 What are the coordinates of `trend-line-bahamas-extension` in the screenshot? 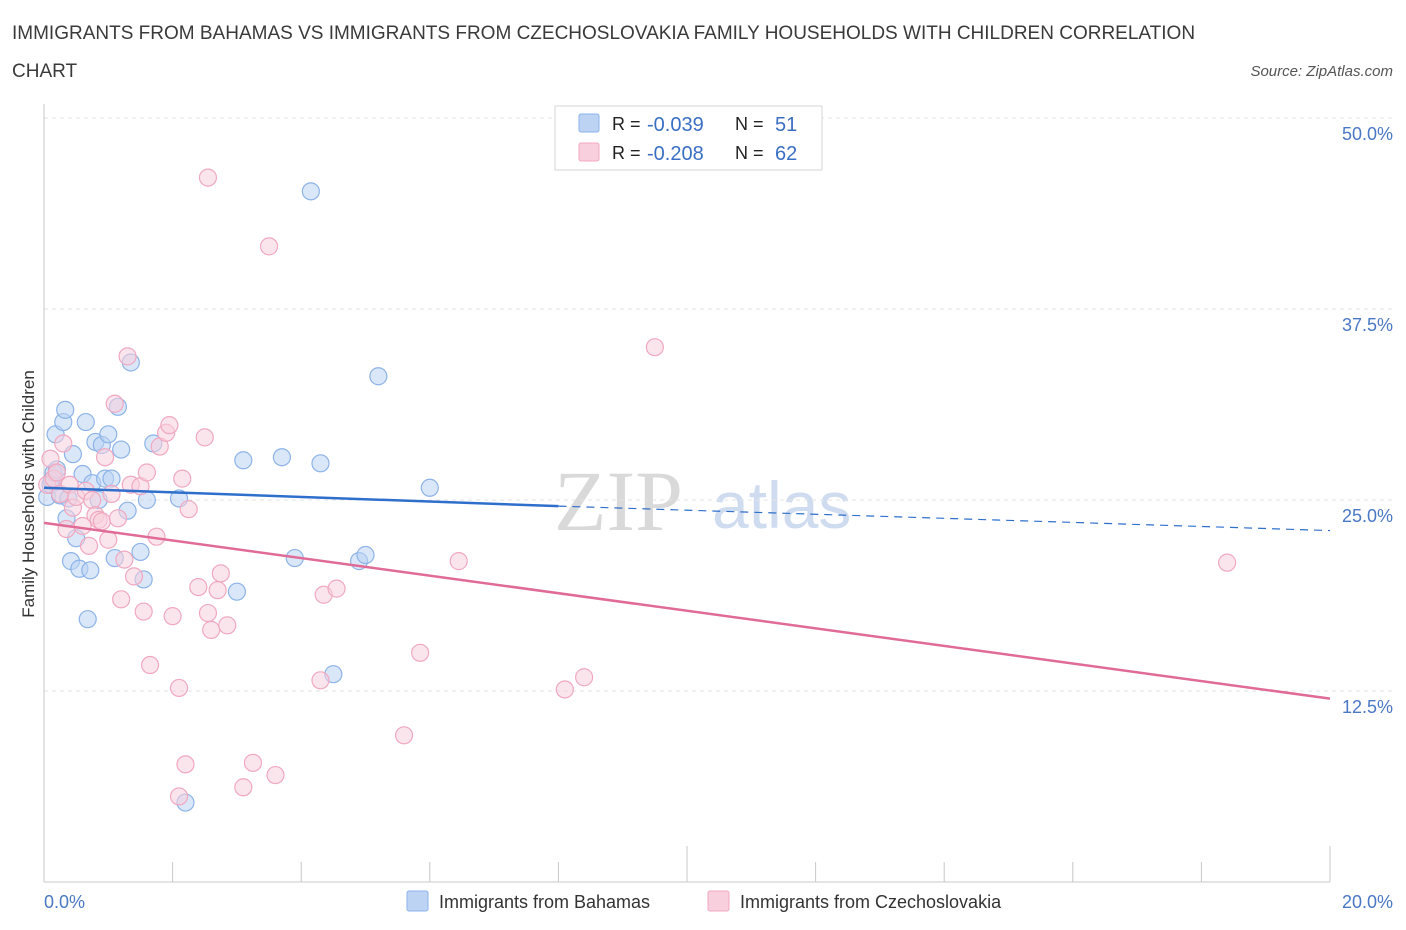 It's located at (944, 518).